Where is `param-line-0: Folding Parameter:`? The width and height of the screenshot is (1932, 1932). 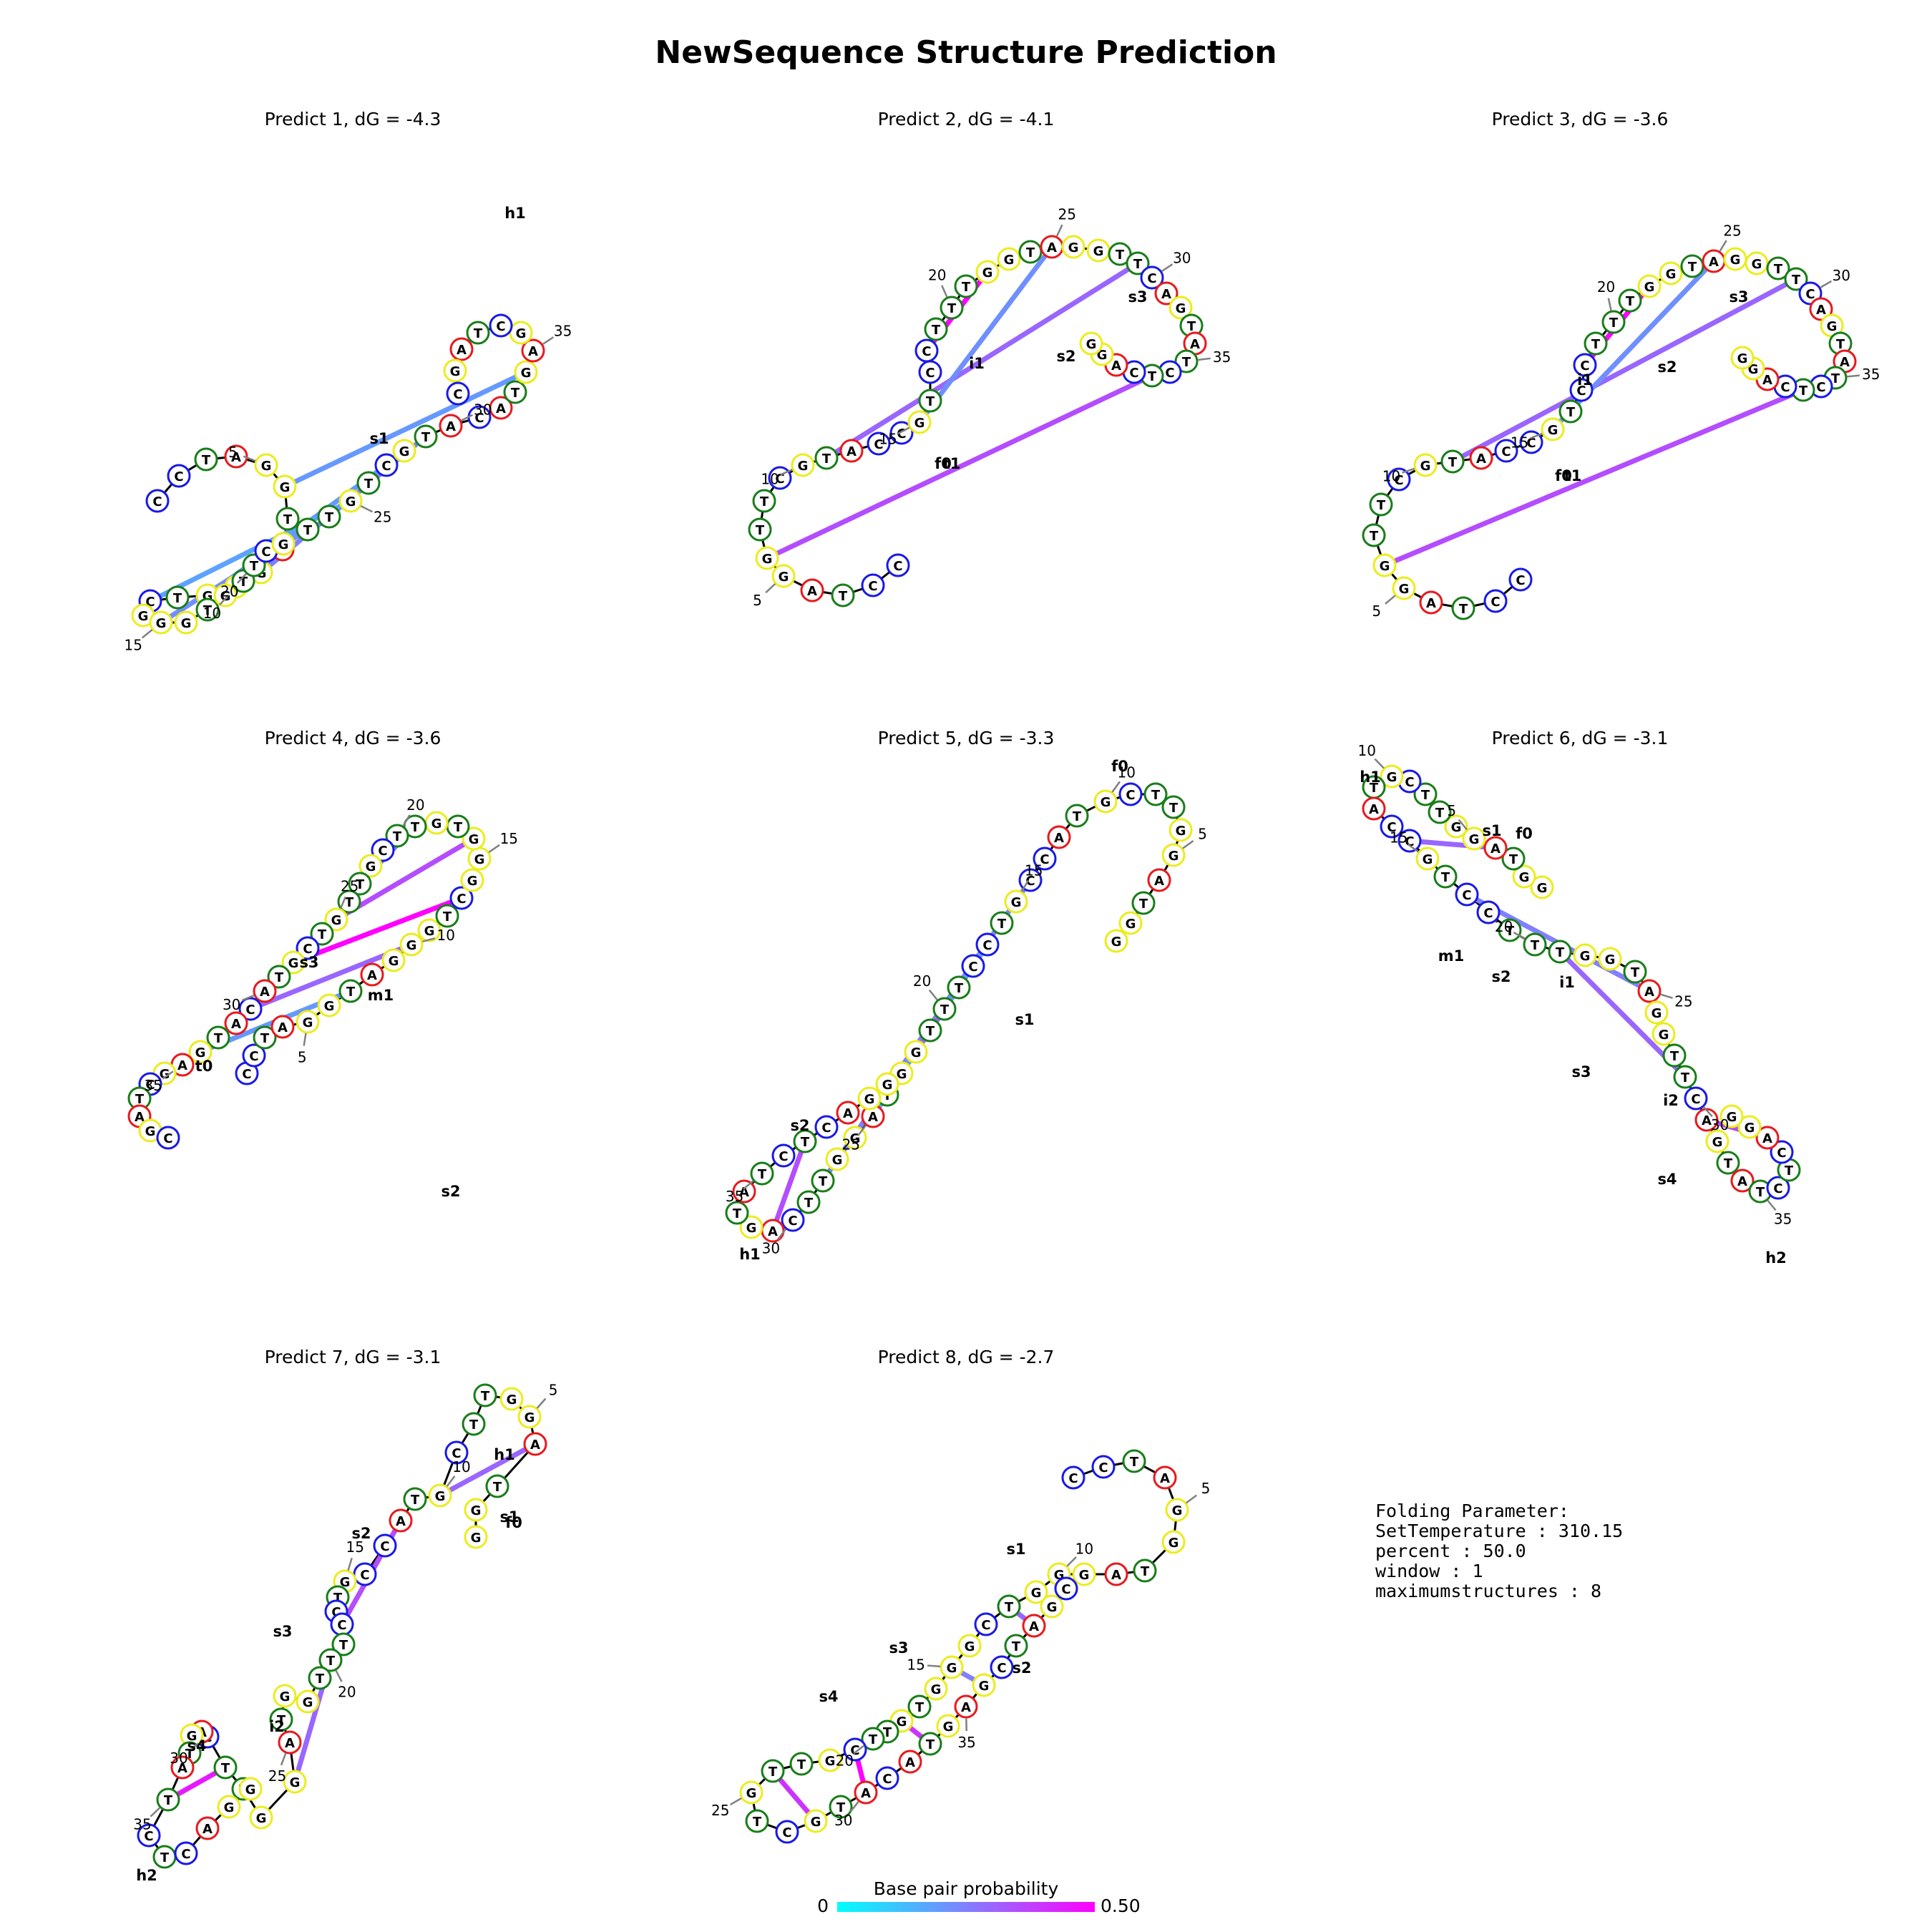 param-line-0: Folding Parameter: is located at coordinates (1472, 1511).